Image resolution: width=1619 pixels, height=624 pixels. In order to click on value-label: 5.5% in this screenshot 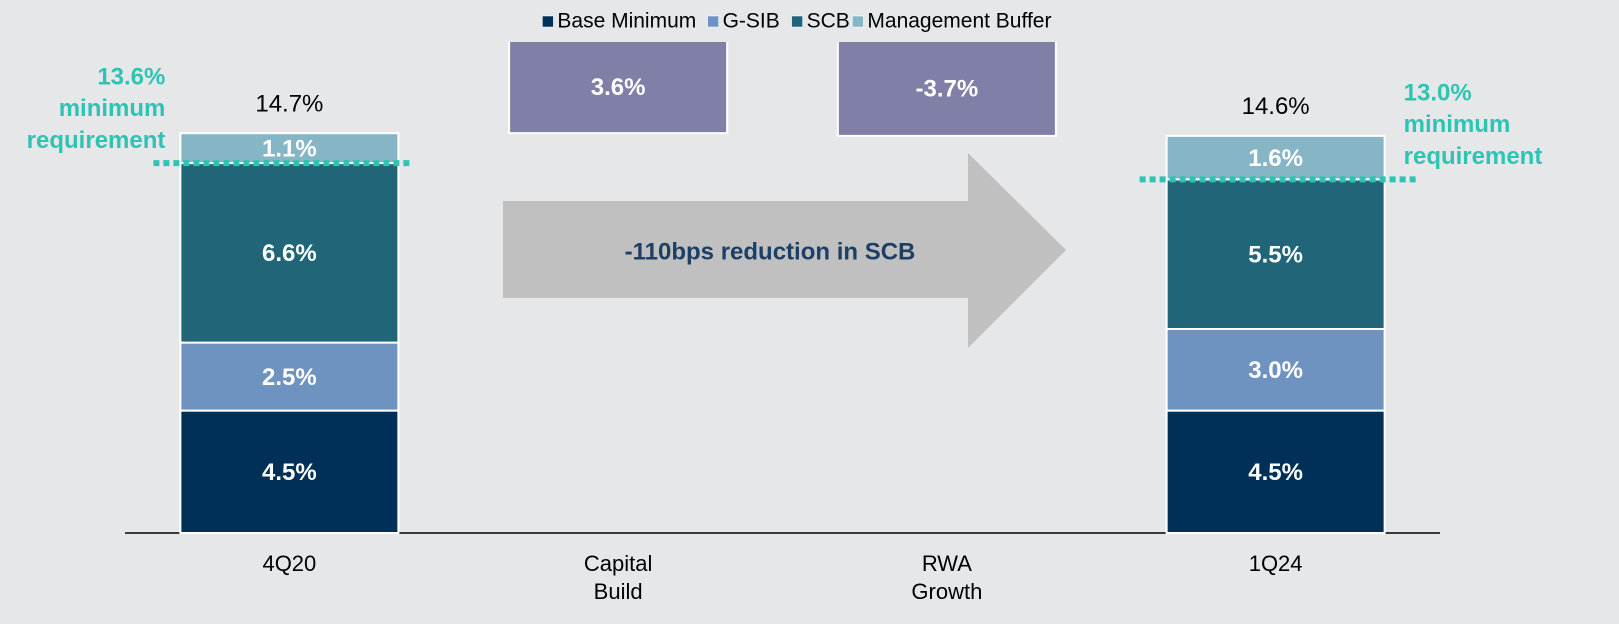, I will do `click(1275, 255)`.